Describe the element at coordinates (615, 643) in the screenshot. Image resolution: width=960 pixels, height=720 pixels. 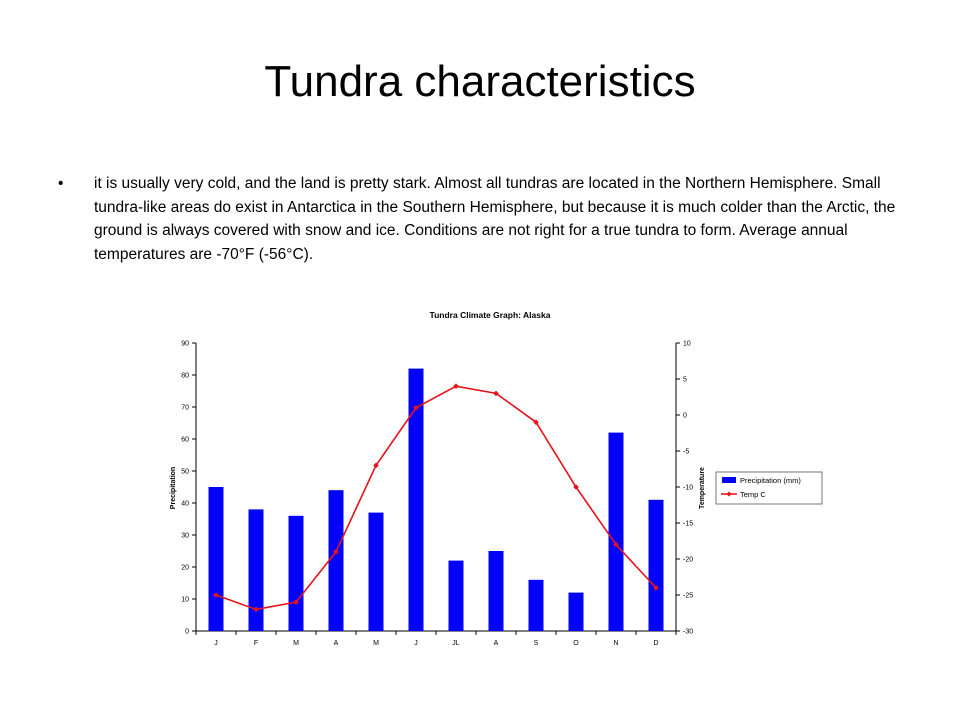
I see `x-tick-label: N` at that location.